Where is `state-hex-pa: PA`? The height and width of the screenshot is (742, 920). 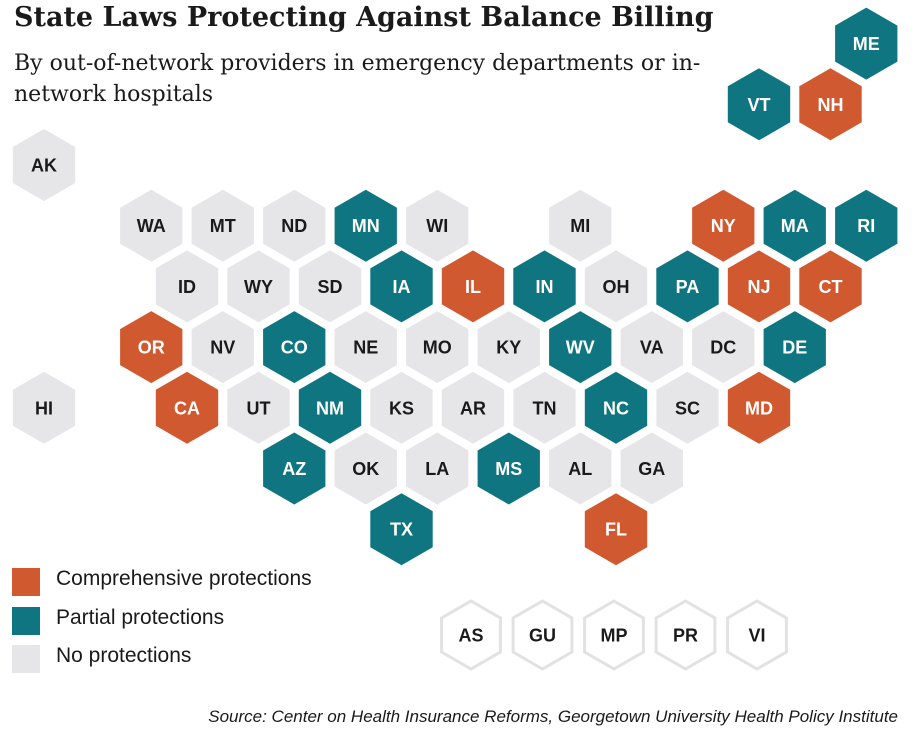
state-hex-pa: PA is located at coordinates (687, 286).